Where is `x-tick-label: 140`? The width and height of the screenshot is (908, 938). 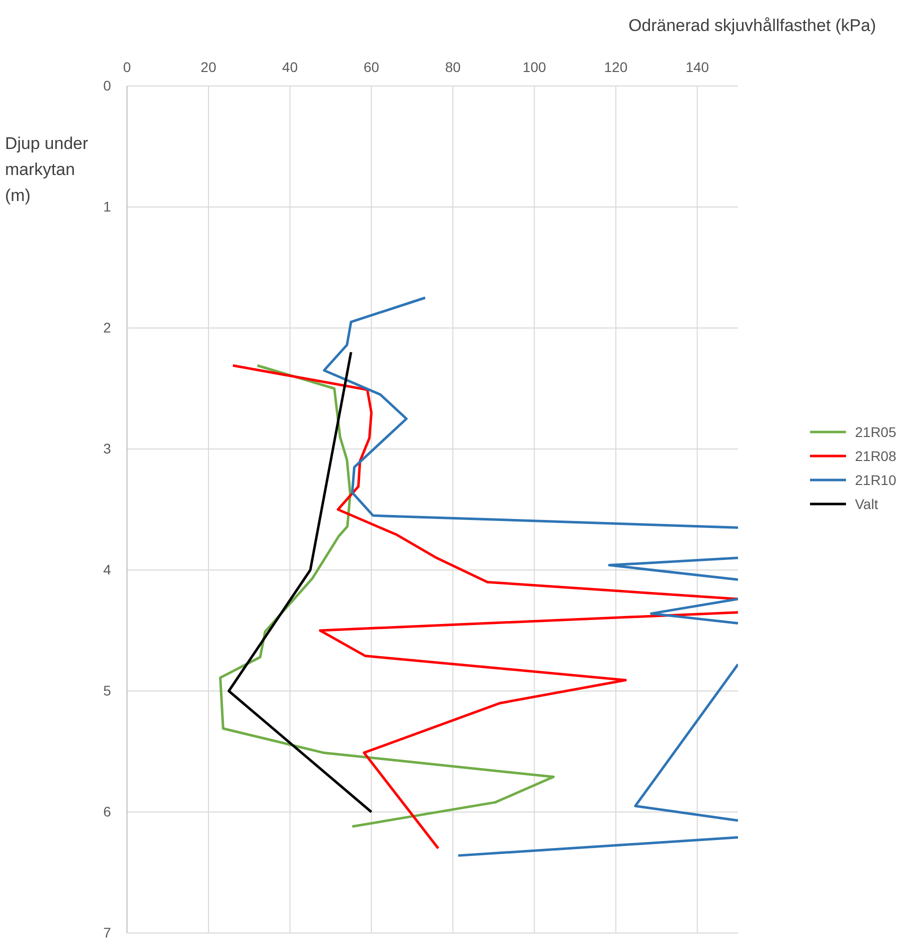 x-tick-label: 140 is located at coordinates (698, 67).